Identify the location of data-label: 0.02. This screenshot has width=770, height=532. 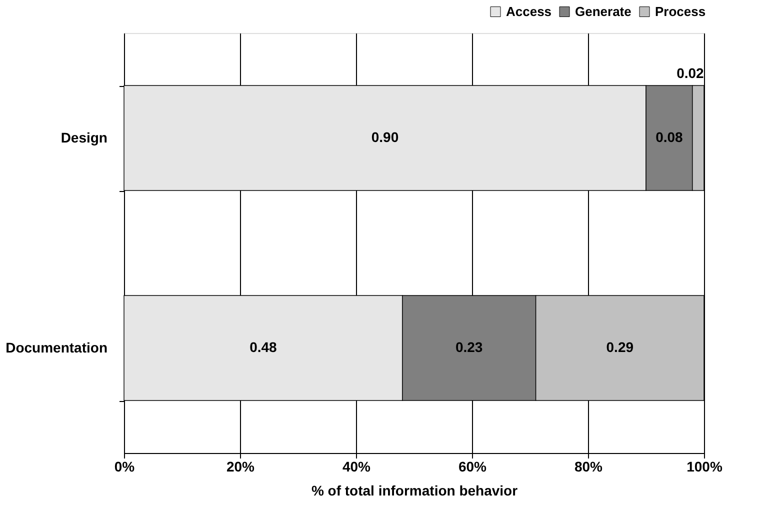
(690, 73).